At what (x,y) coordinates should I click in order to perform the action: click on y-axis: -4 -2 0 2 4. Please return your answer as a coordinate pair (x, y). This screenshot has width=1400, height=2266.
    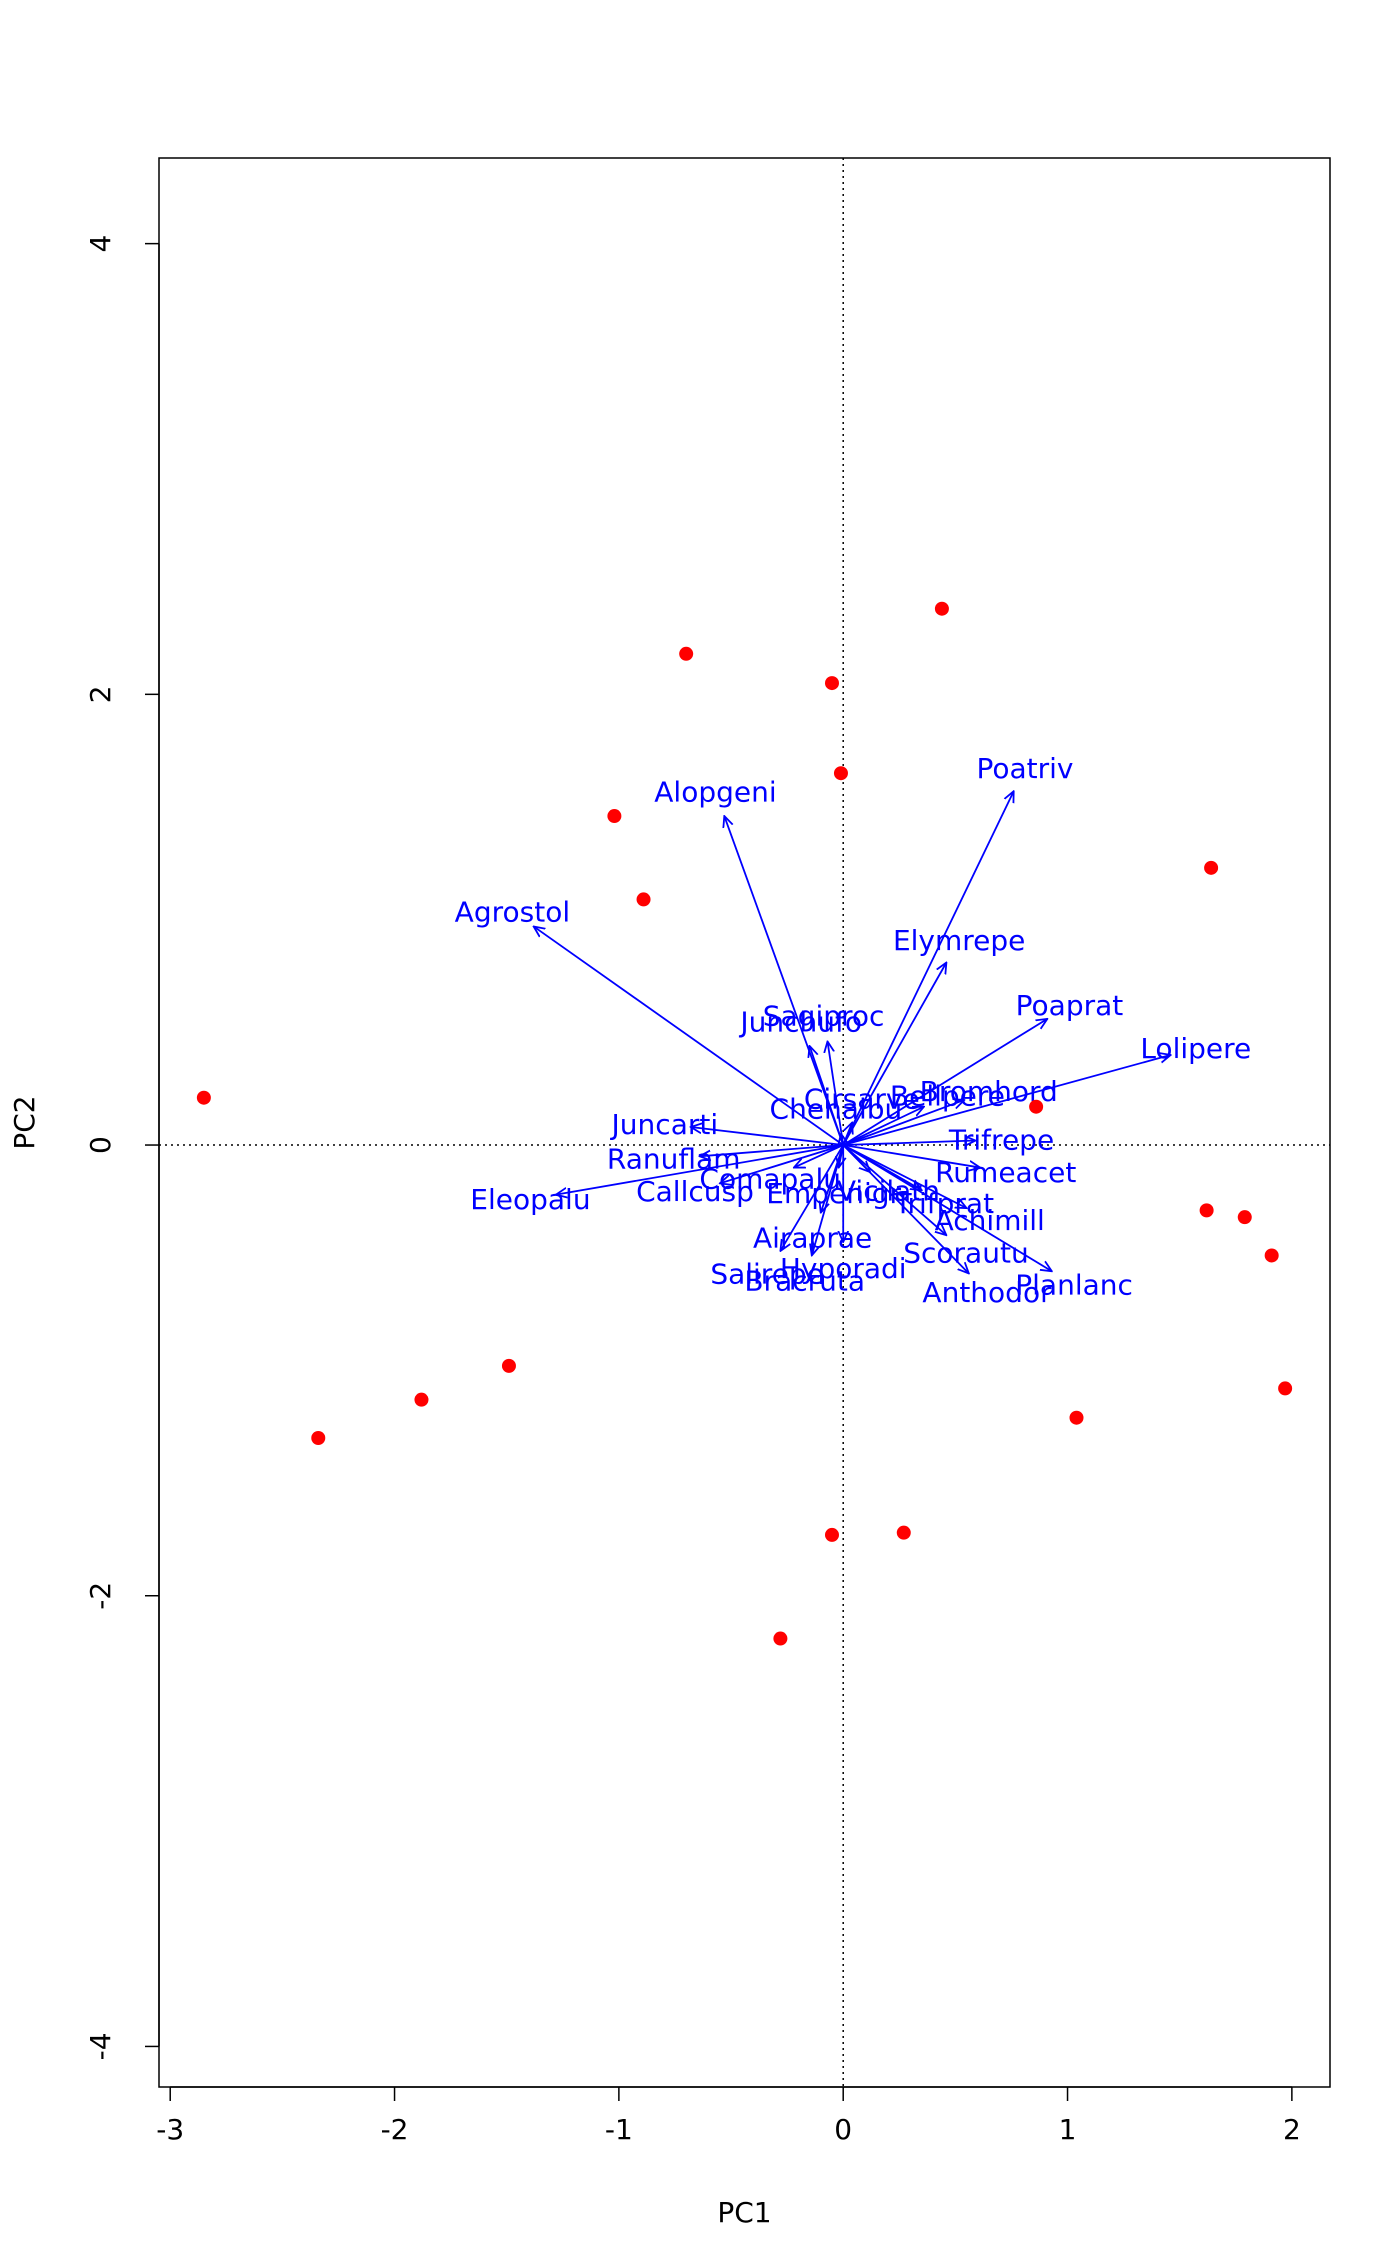
    Looking at the image, I should click on (122, 1147).